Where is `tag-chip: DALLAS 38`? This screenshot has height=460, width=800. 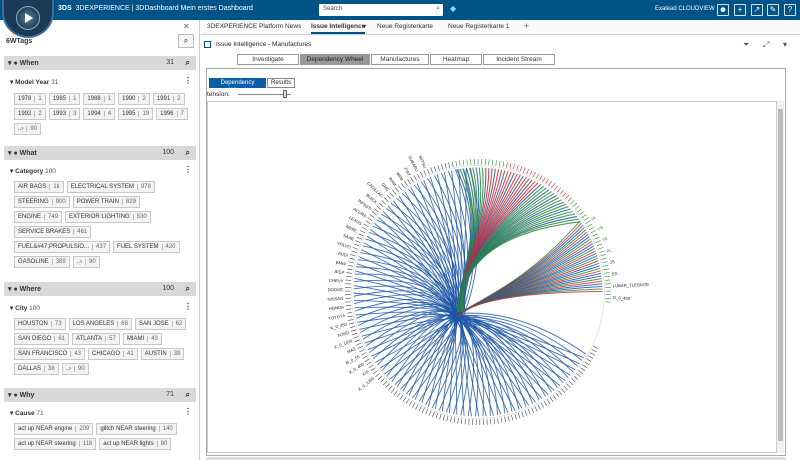 tag-chip: DALLAS 38 is located at coordinates (36, 369).